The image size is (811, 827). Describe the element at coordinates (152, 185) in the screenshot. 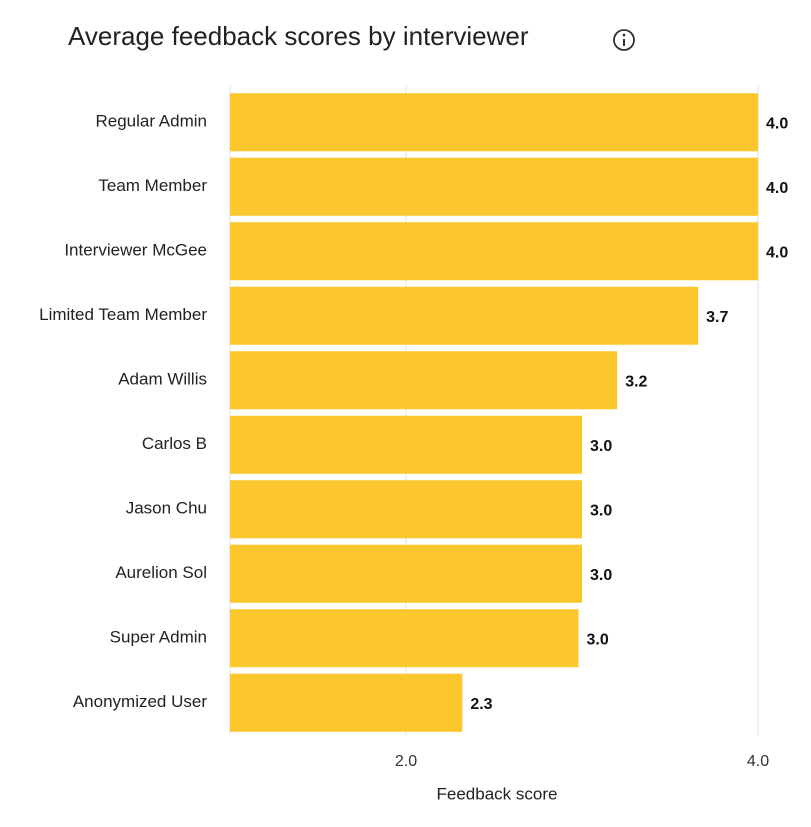

I see `y-tick-label: Team Member` at that location.